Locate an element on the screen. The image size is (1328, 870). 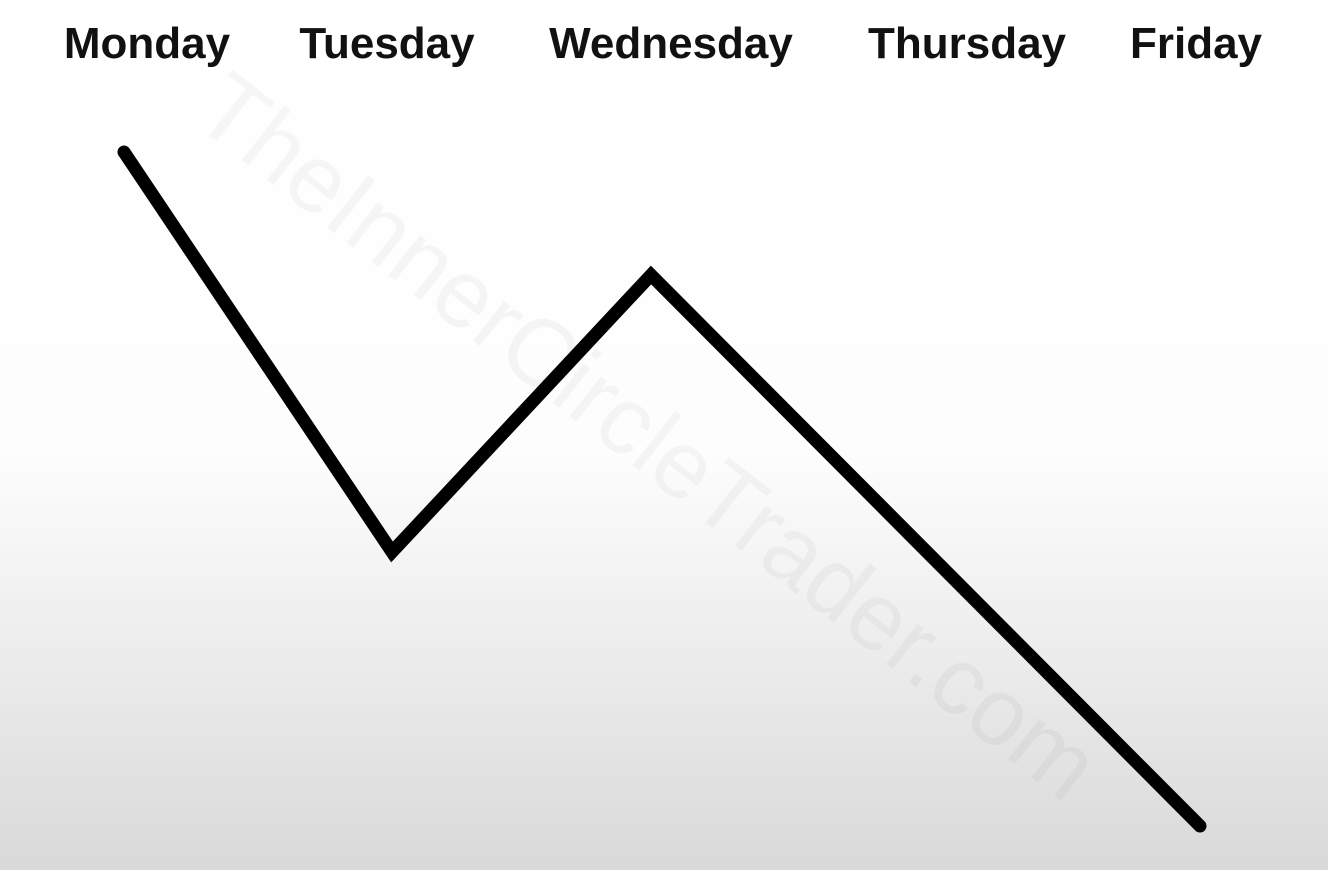
day-label-monday: Monday is located at coordinates (147, 43).